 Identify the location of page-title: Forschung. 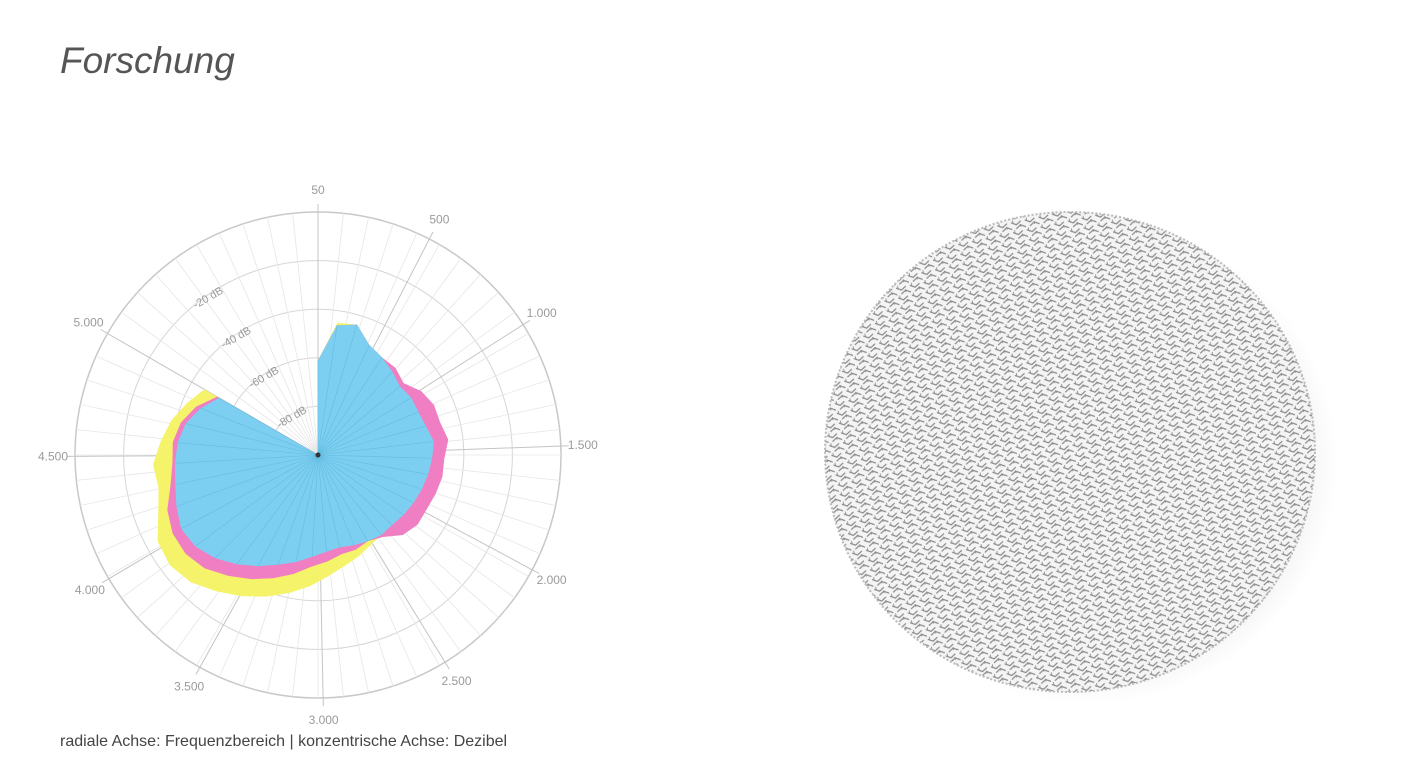
(147, 60).